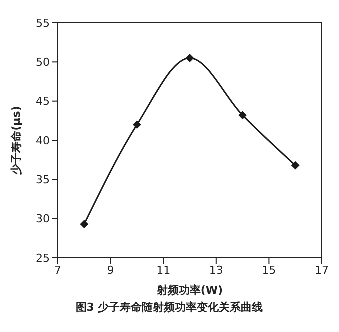 The image size is (339, 332). What do you see at coordinates (190, 290) in the screenshot?
I see `x-axis-title: 射频功率(W)` at bounding box center [190, 290].